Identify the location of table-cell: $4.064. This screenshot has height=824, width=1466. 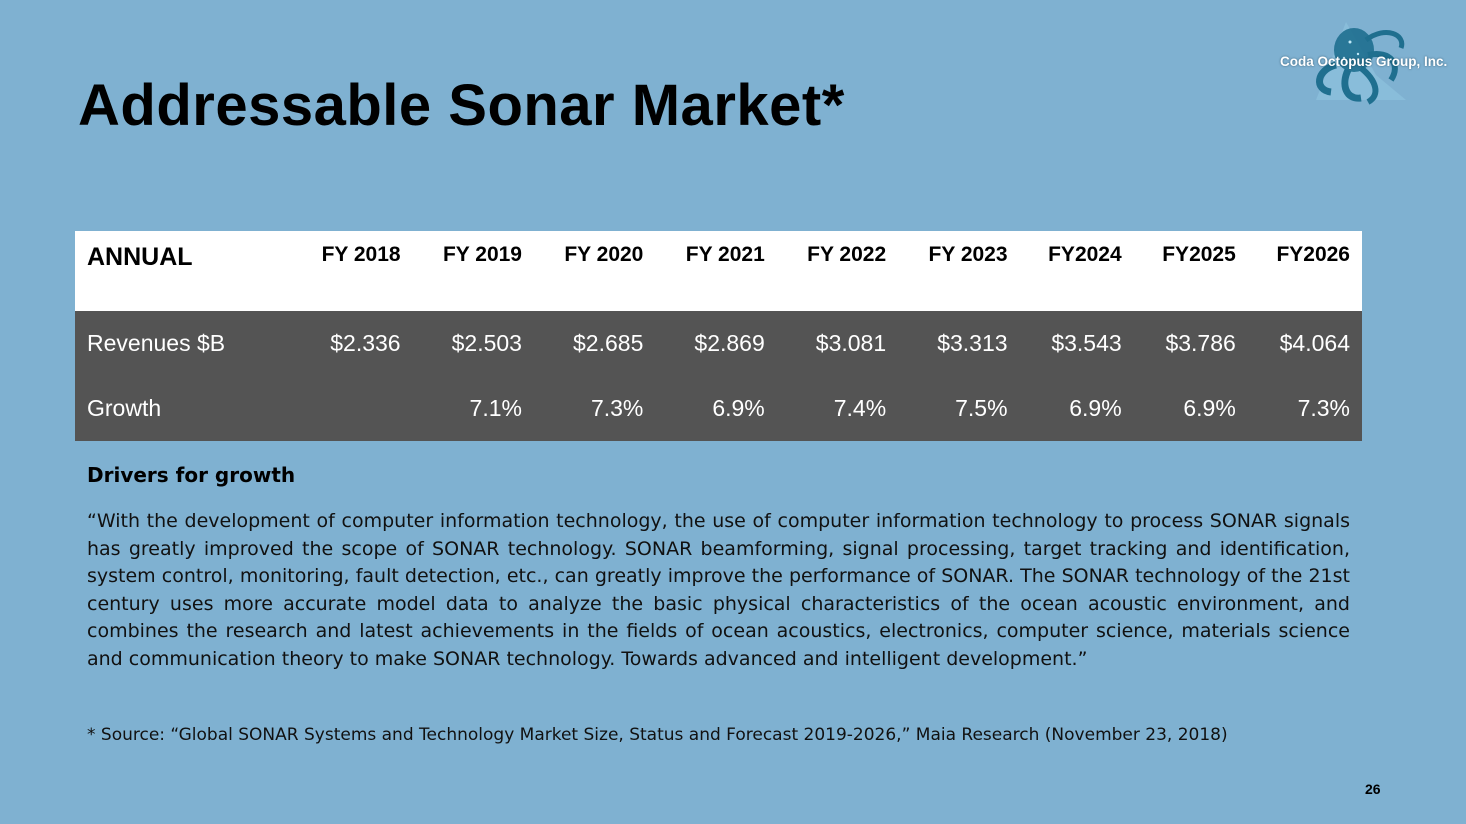
(1314, 343).